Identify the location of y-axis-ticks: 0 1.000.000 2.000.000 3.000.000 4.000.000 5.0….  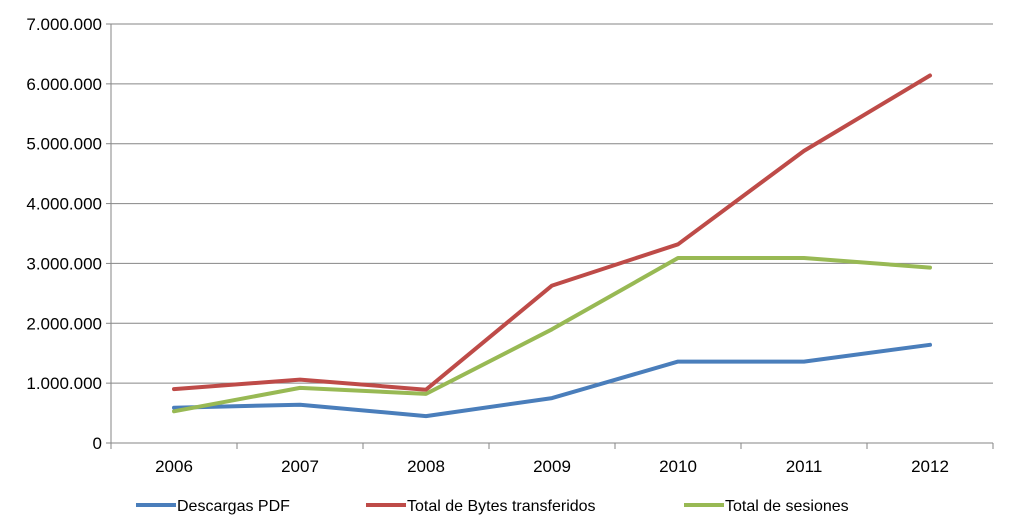
(68, 234).